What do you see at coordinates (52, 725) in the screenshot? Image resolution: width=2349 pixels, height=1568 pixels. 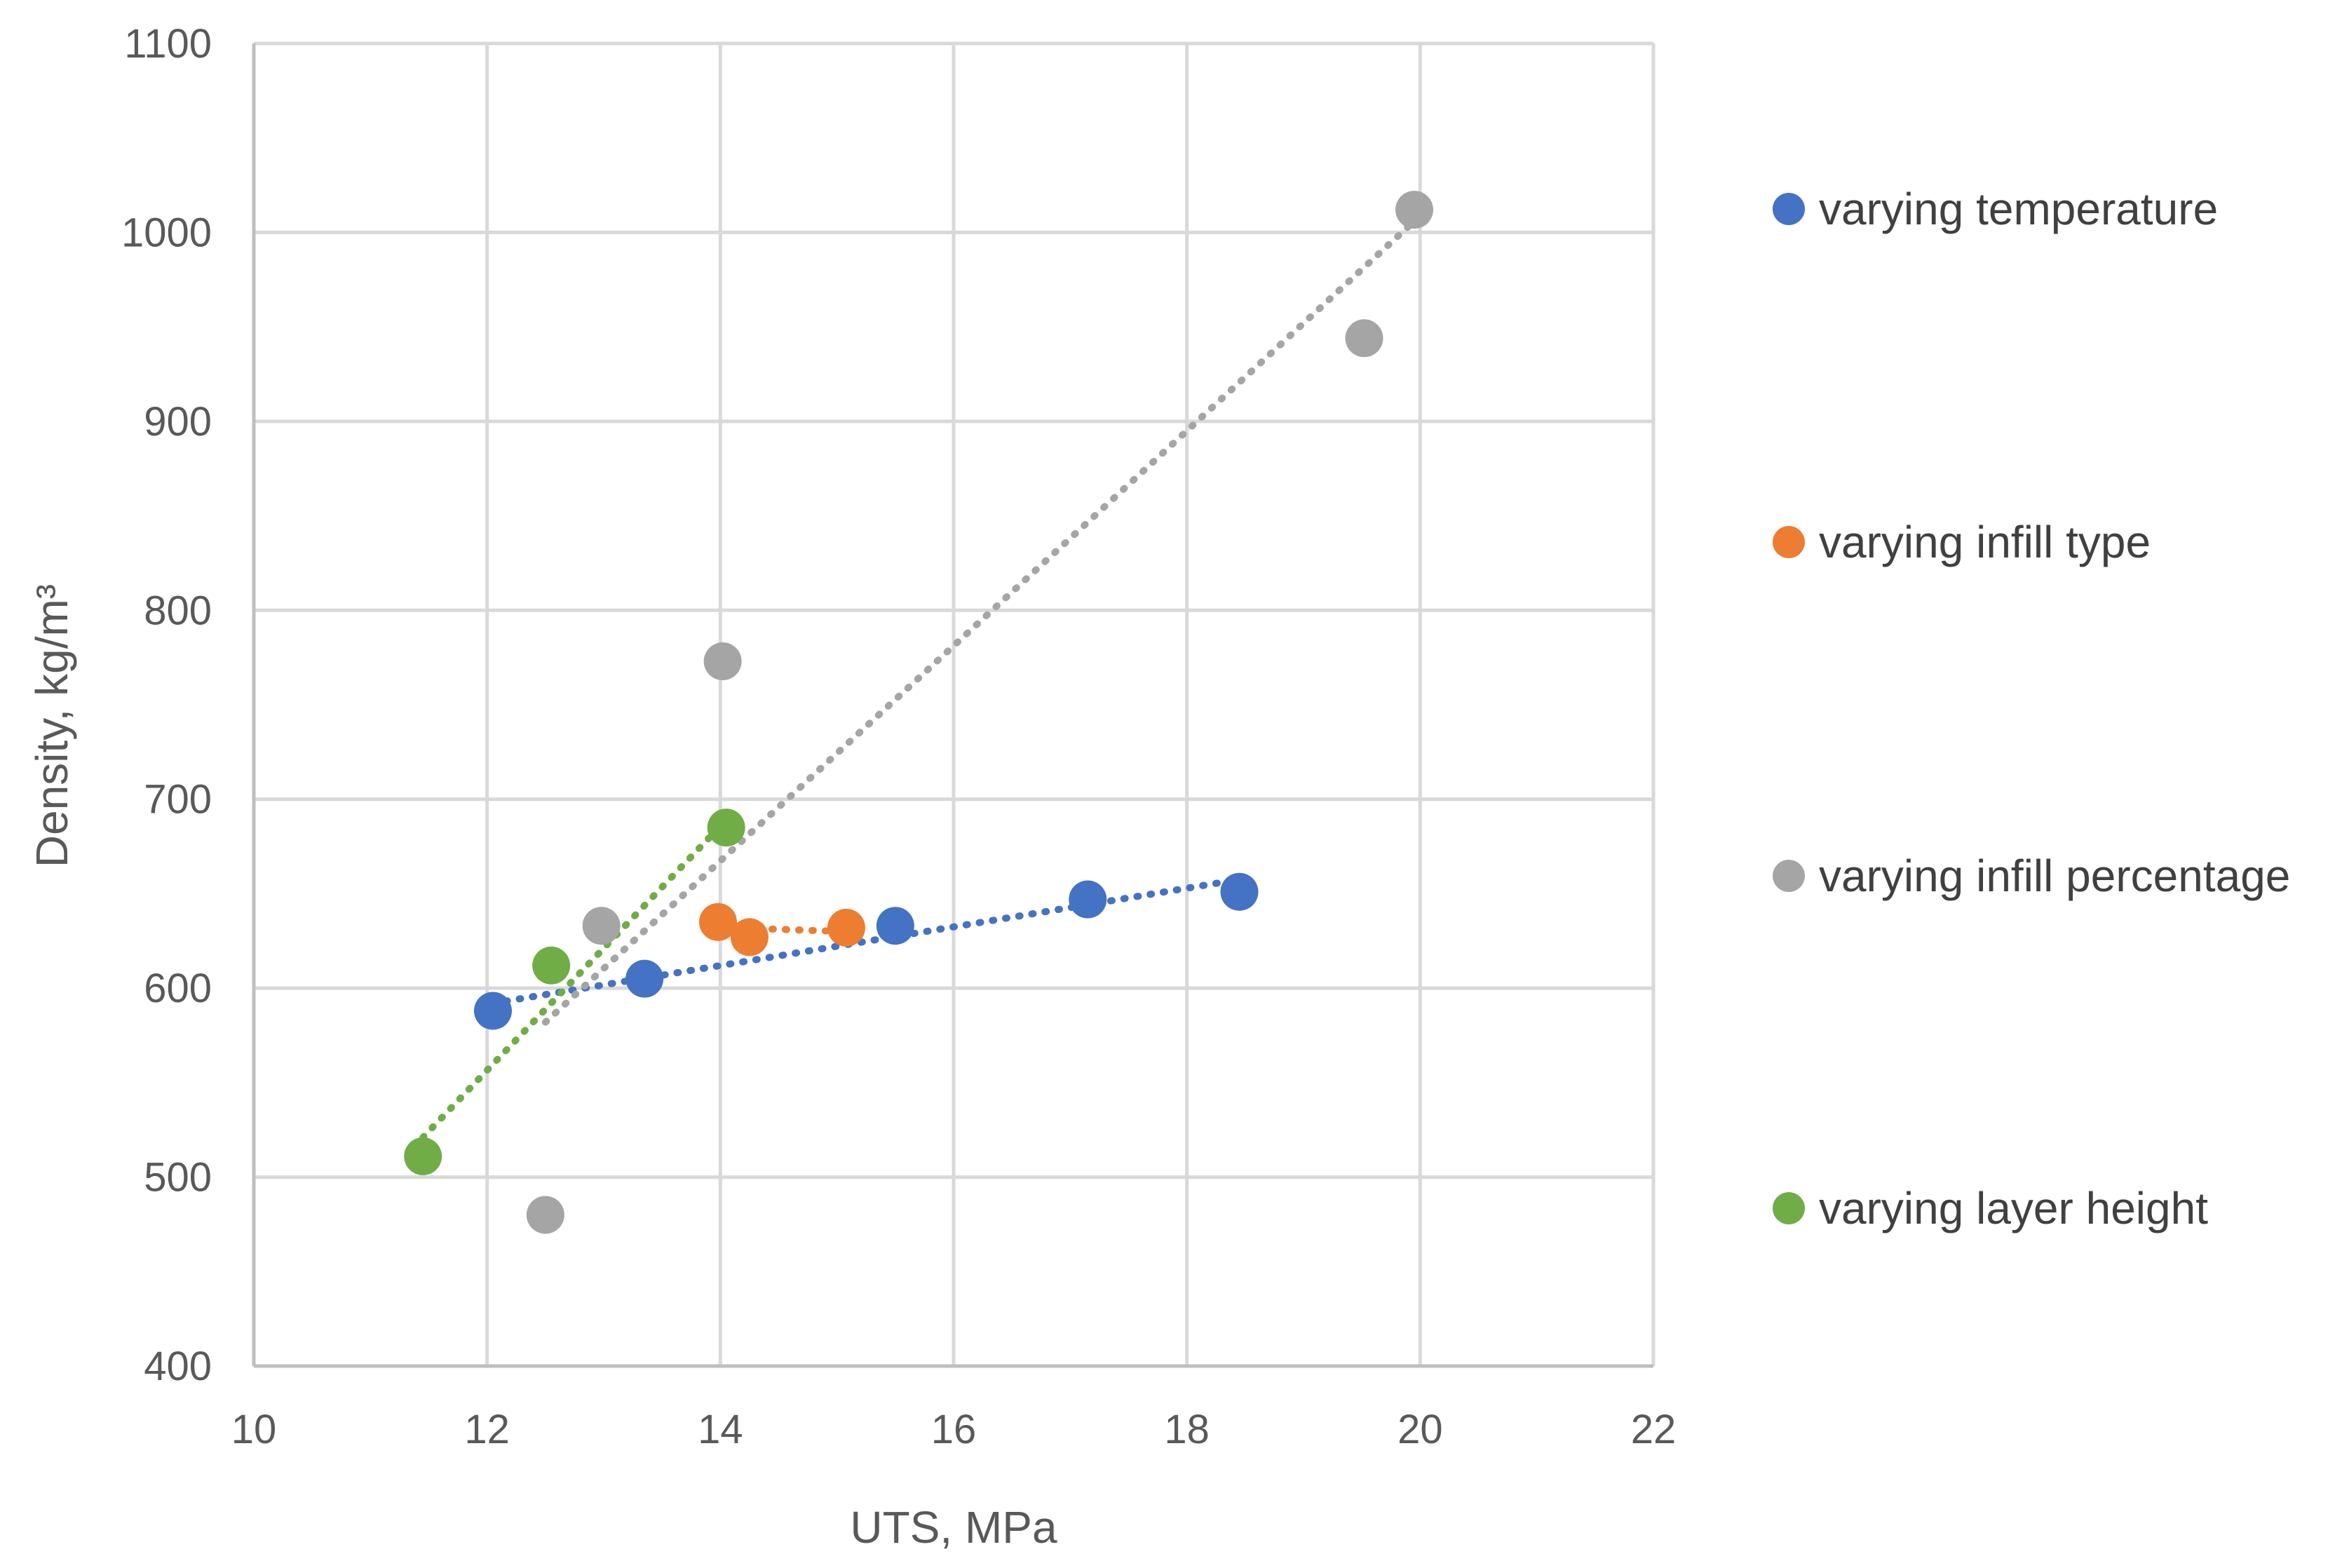 I see `y-axis-title: Density, kg/m³` at bounding box center [52, 725].